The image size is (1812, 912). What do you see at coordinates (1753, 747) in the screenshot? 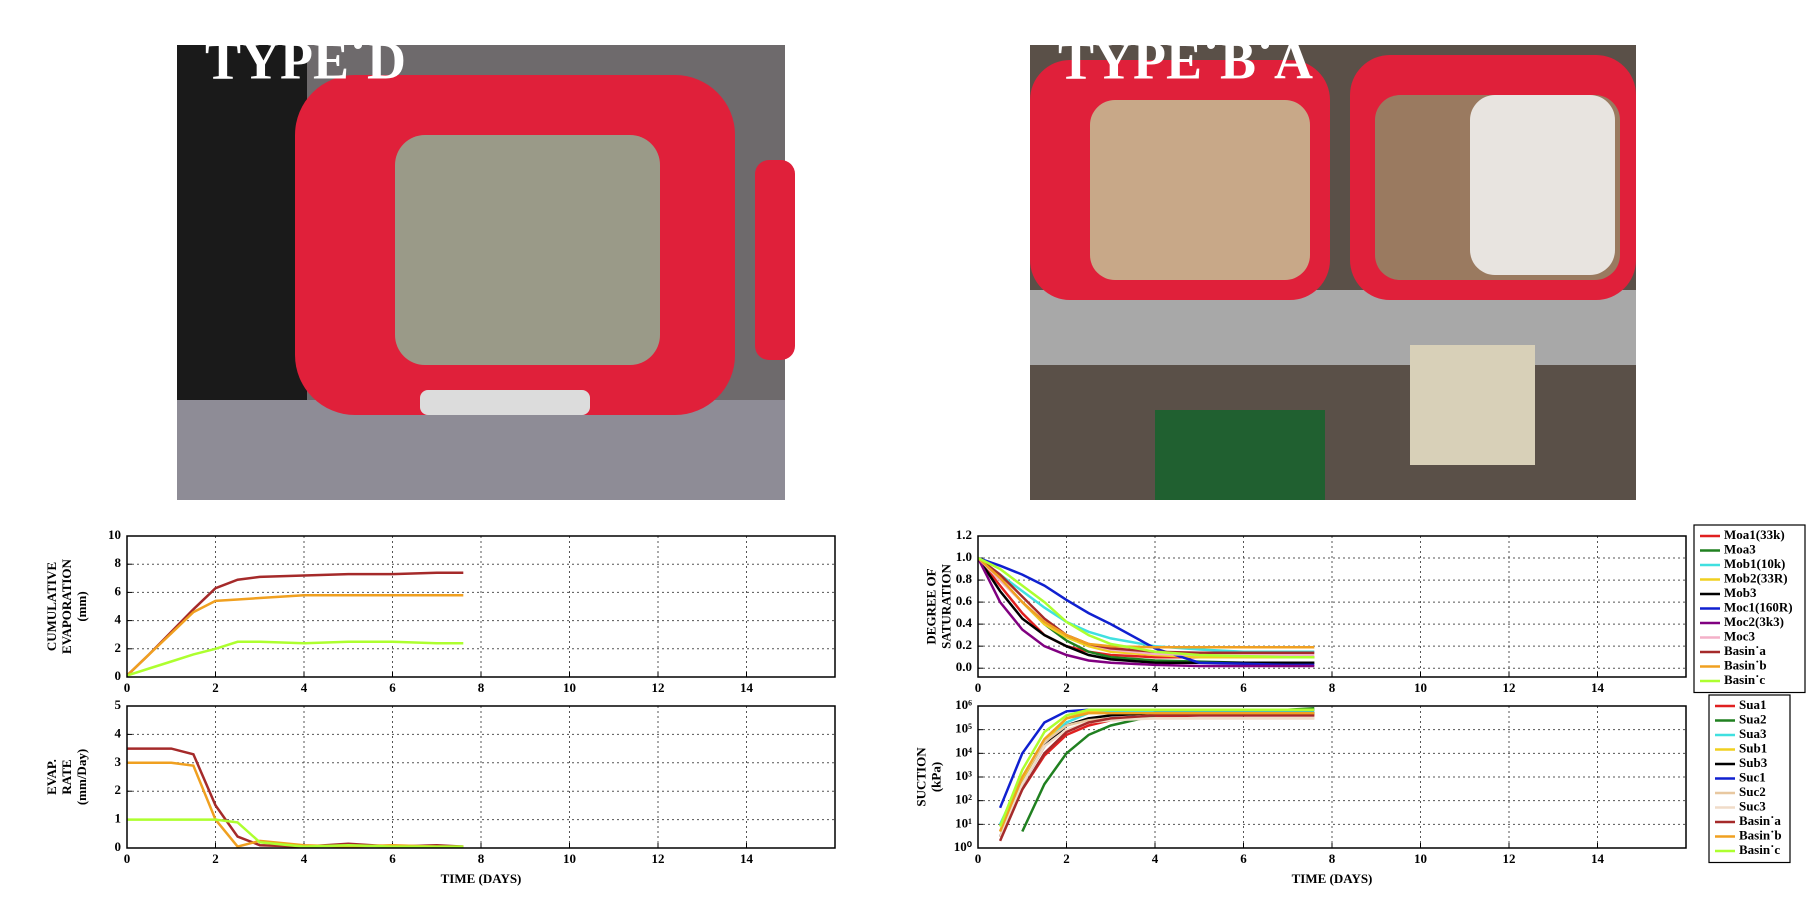
I see `legend-label: Sub1` at bounding box center [1753, 747].